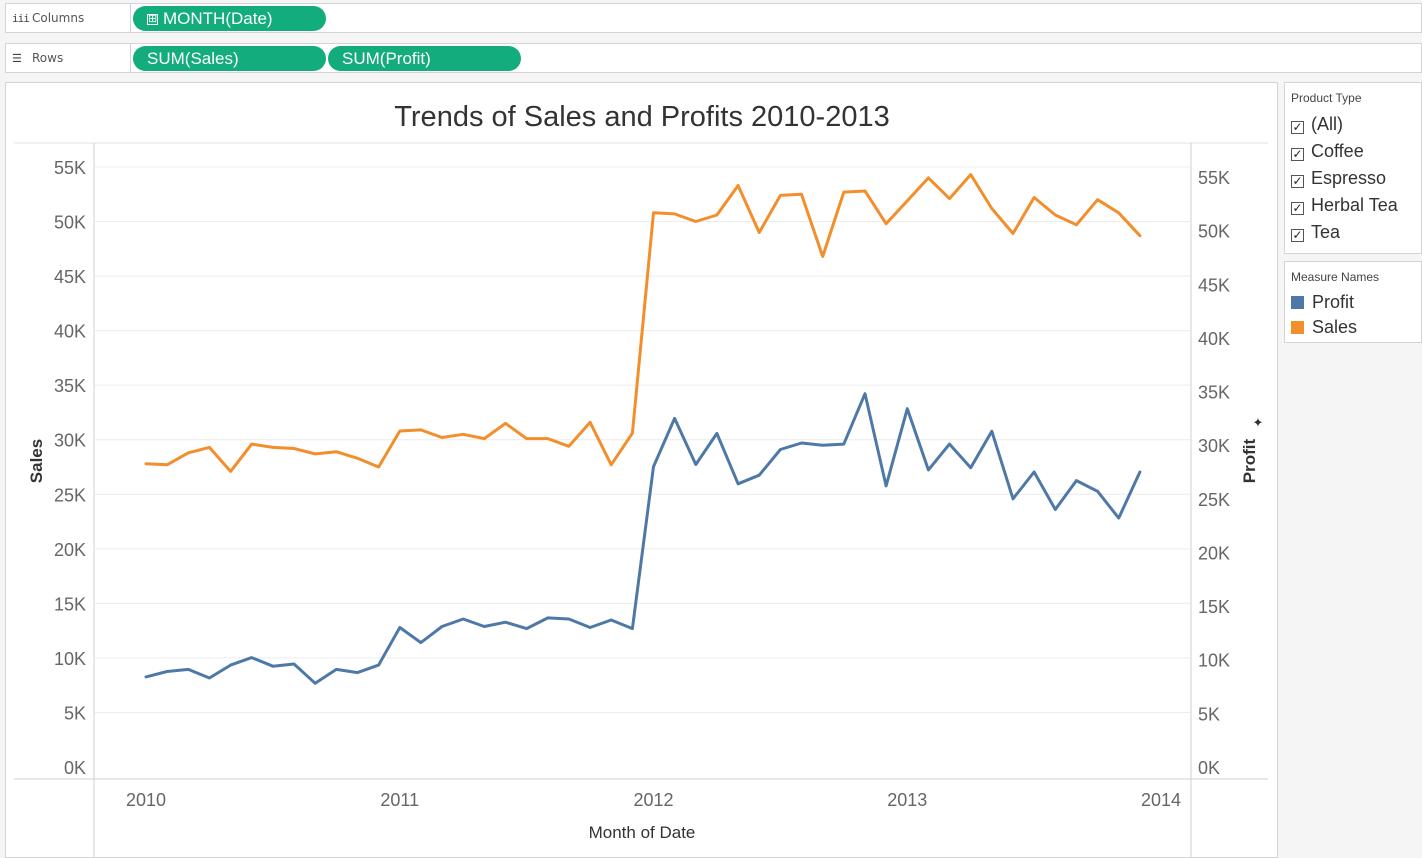  What do you see at coordinates (1214, 553) in the screenshot?
I see `y-right-tick-label: 20K` at bounding box center [1214, 553].